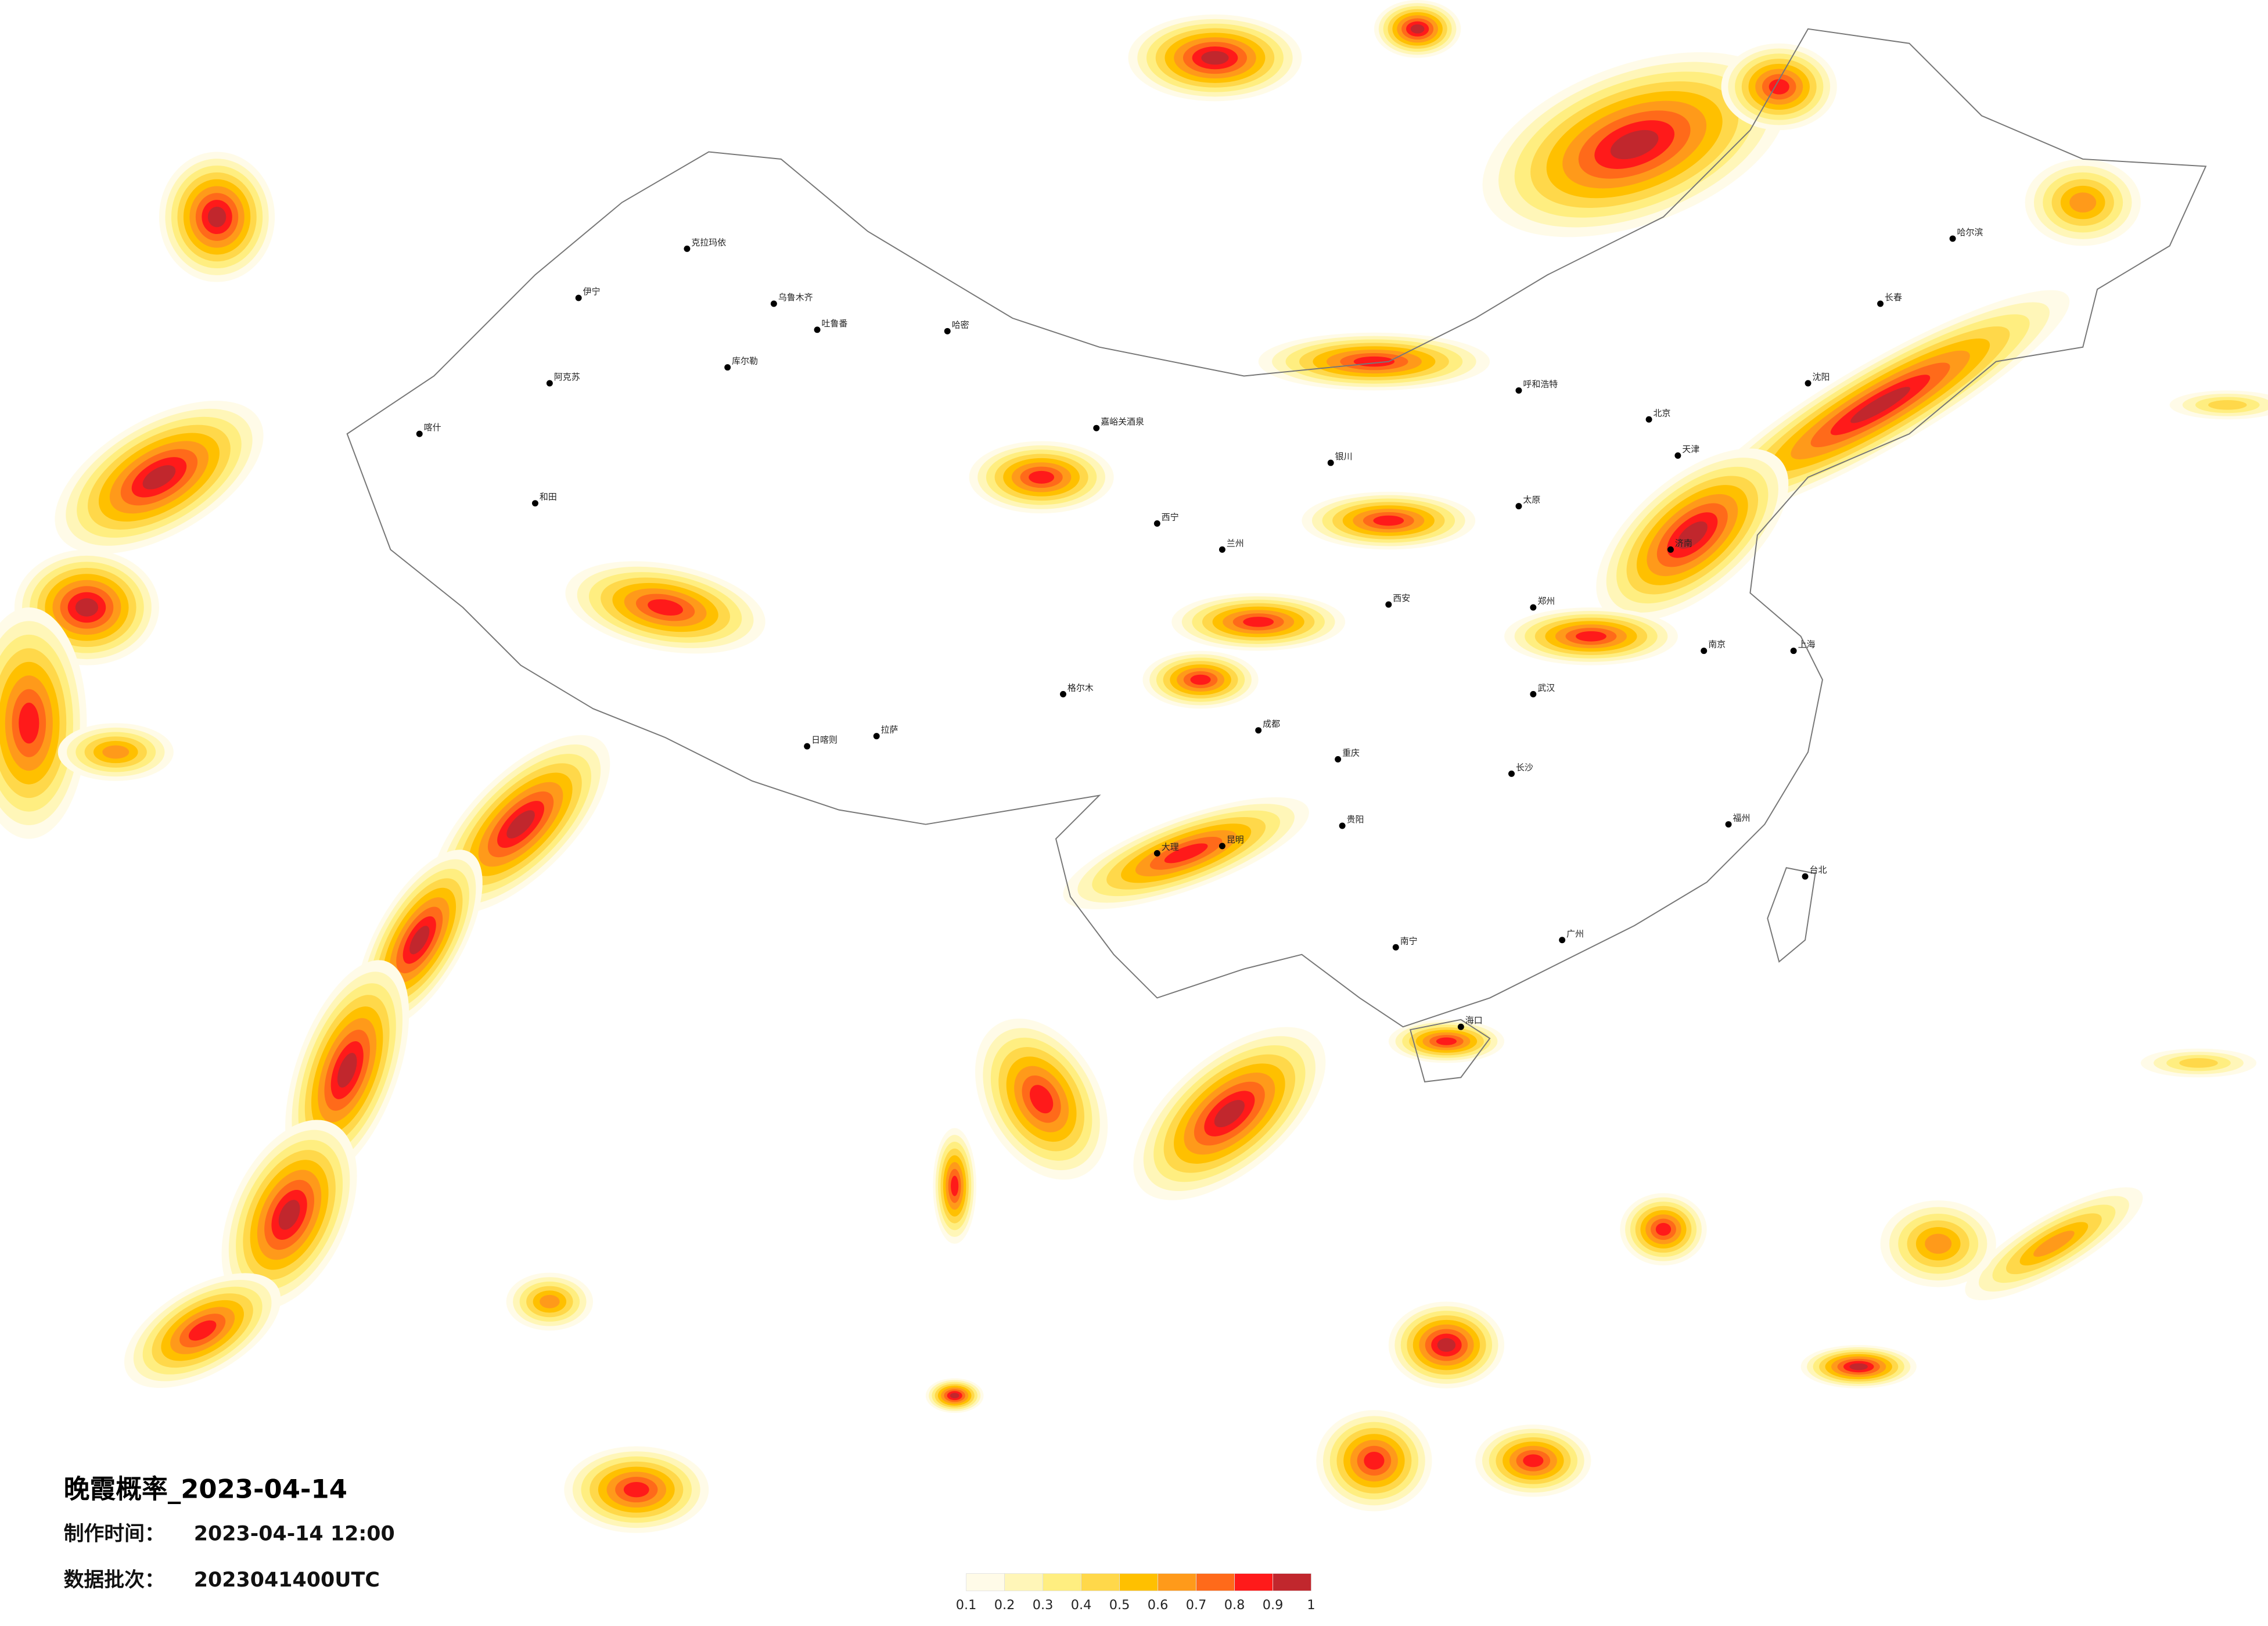 The width and height of the screenshot is (2268, 1626). I want to click on city-label: 克拉玛依, so click(708, 242).